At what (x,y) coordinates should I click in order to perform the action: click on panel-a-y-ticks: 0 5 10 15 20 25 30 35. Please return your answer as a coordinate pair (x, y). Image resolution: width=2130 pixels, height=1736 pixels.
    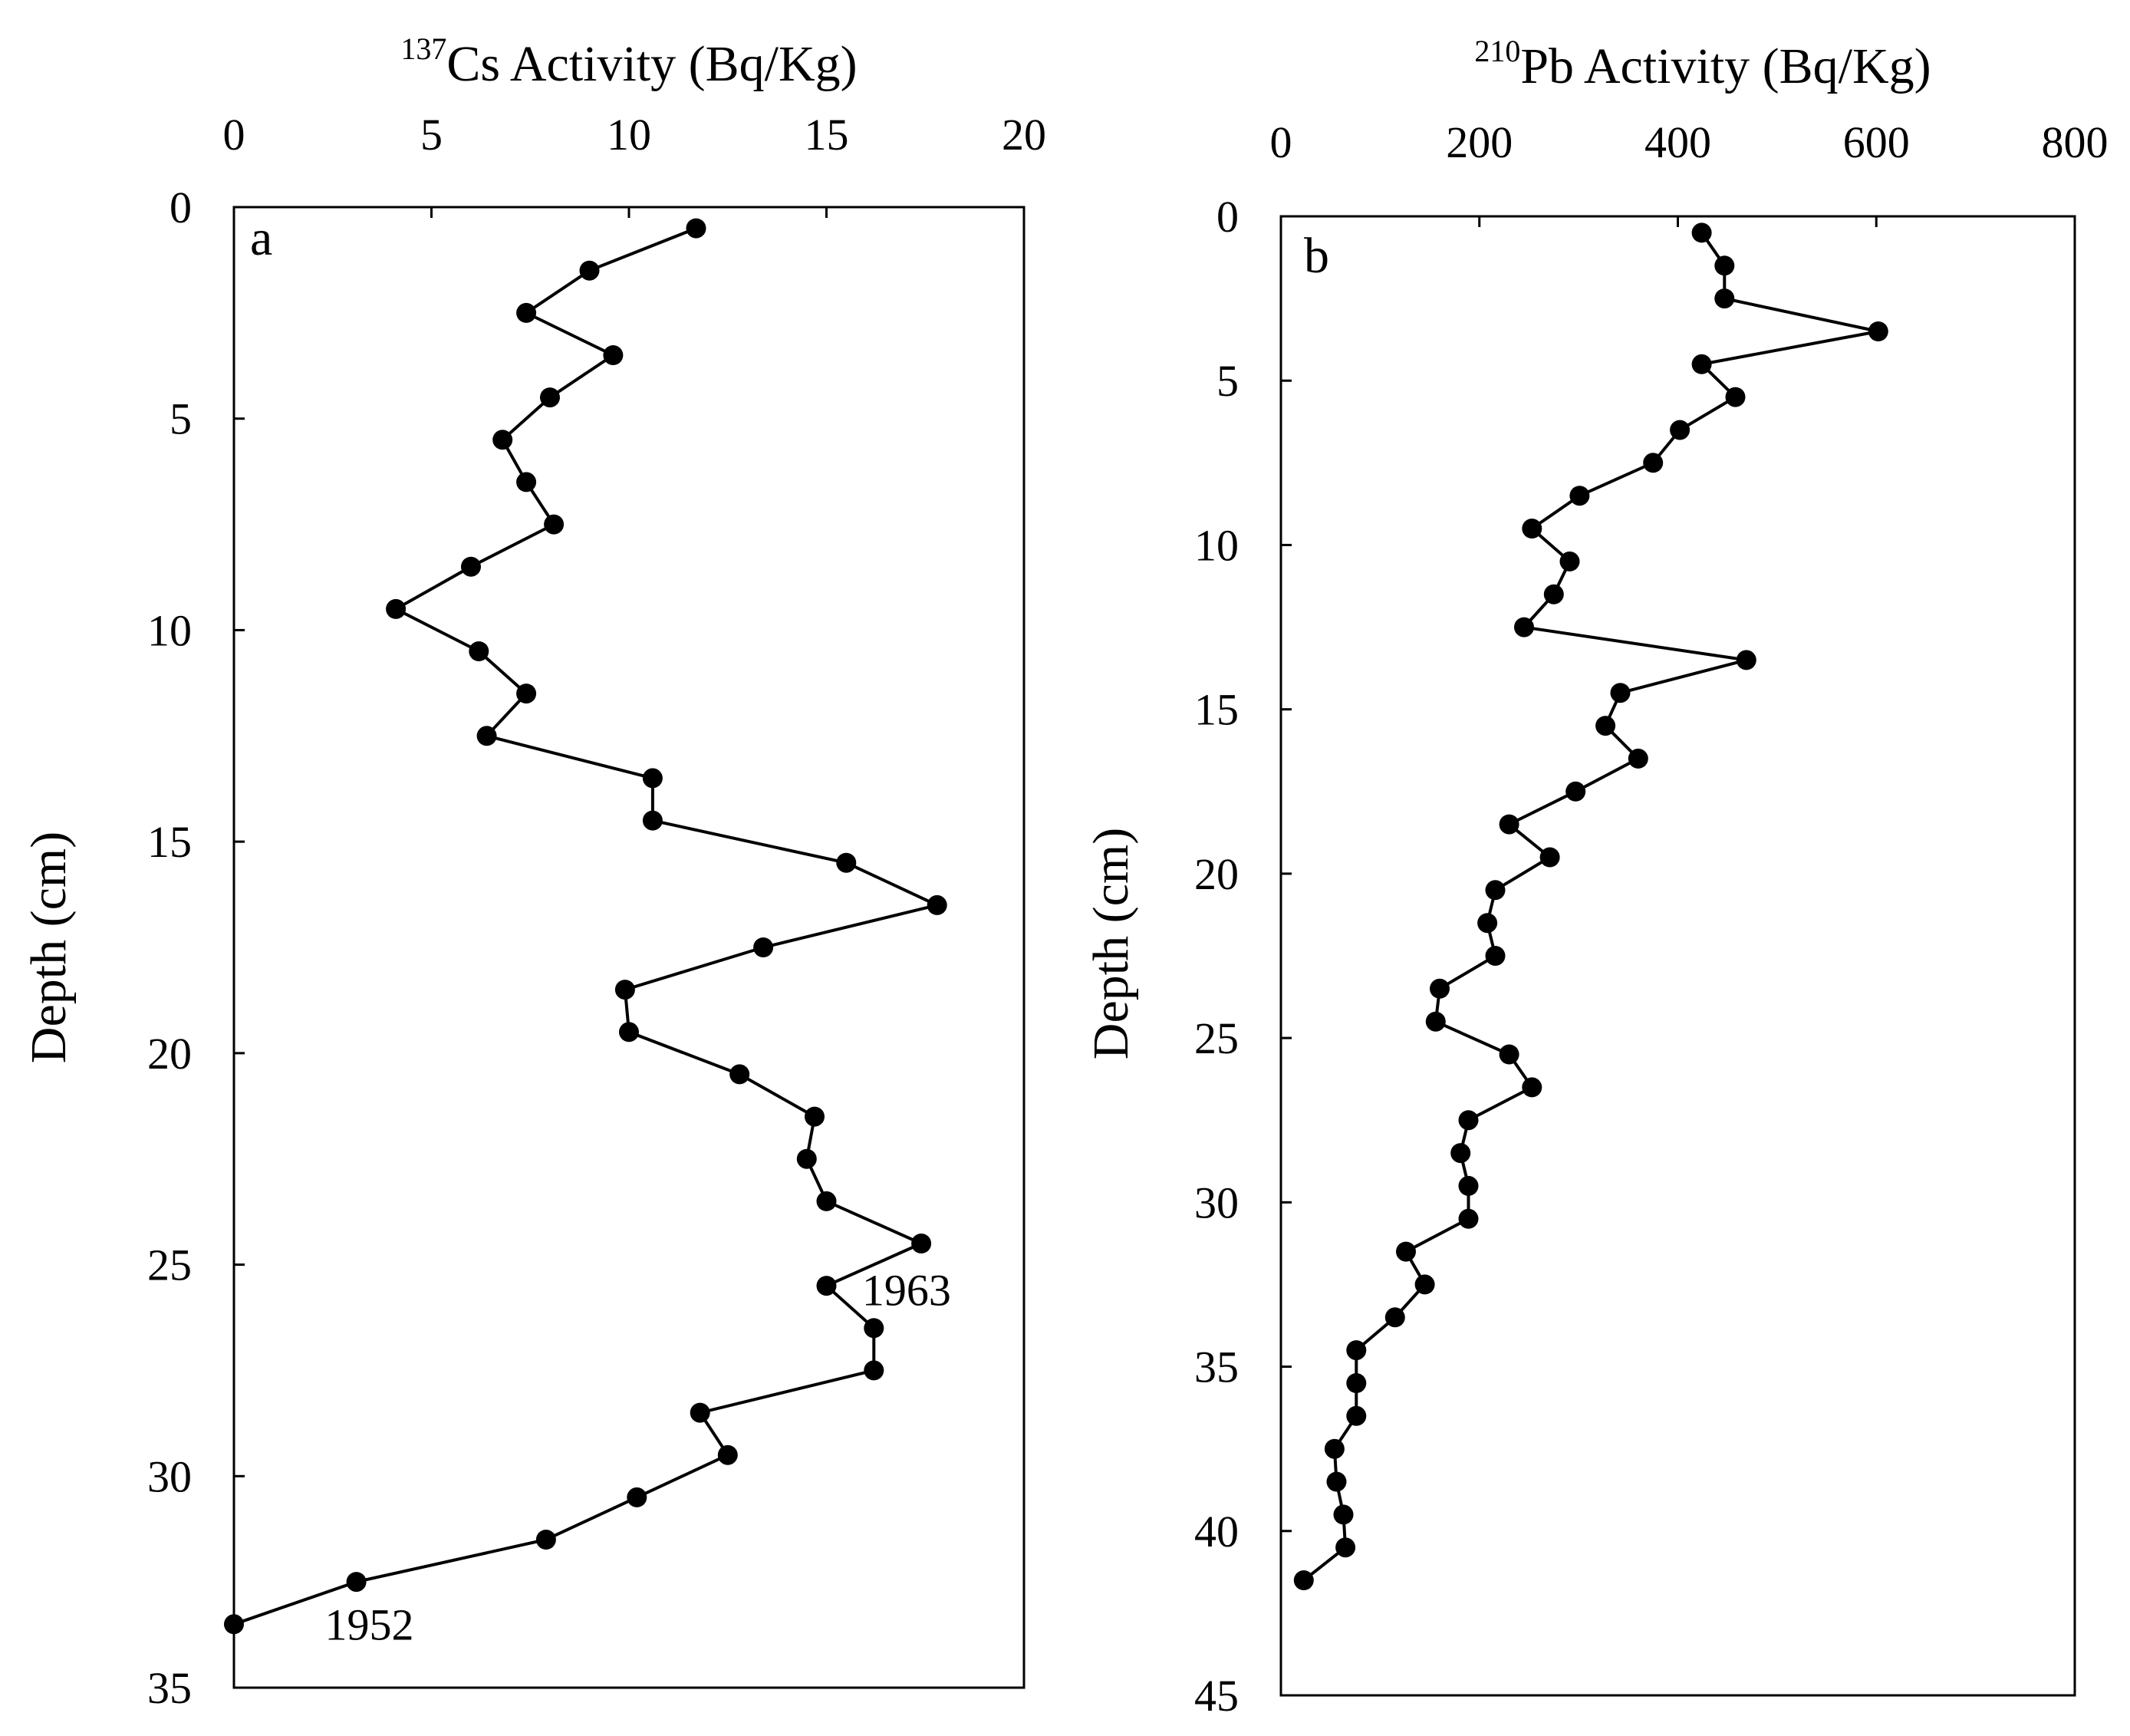
    Looking at the image, I should click on (196, 948).